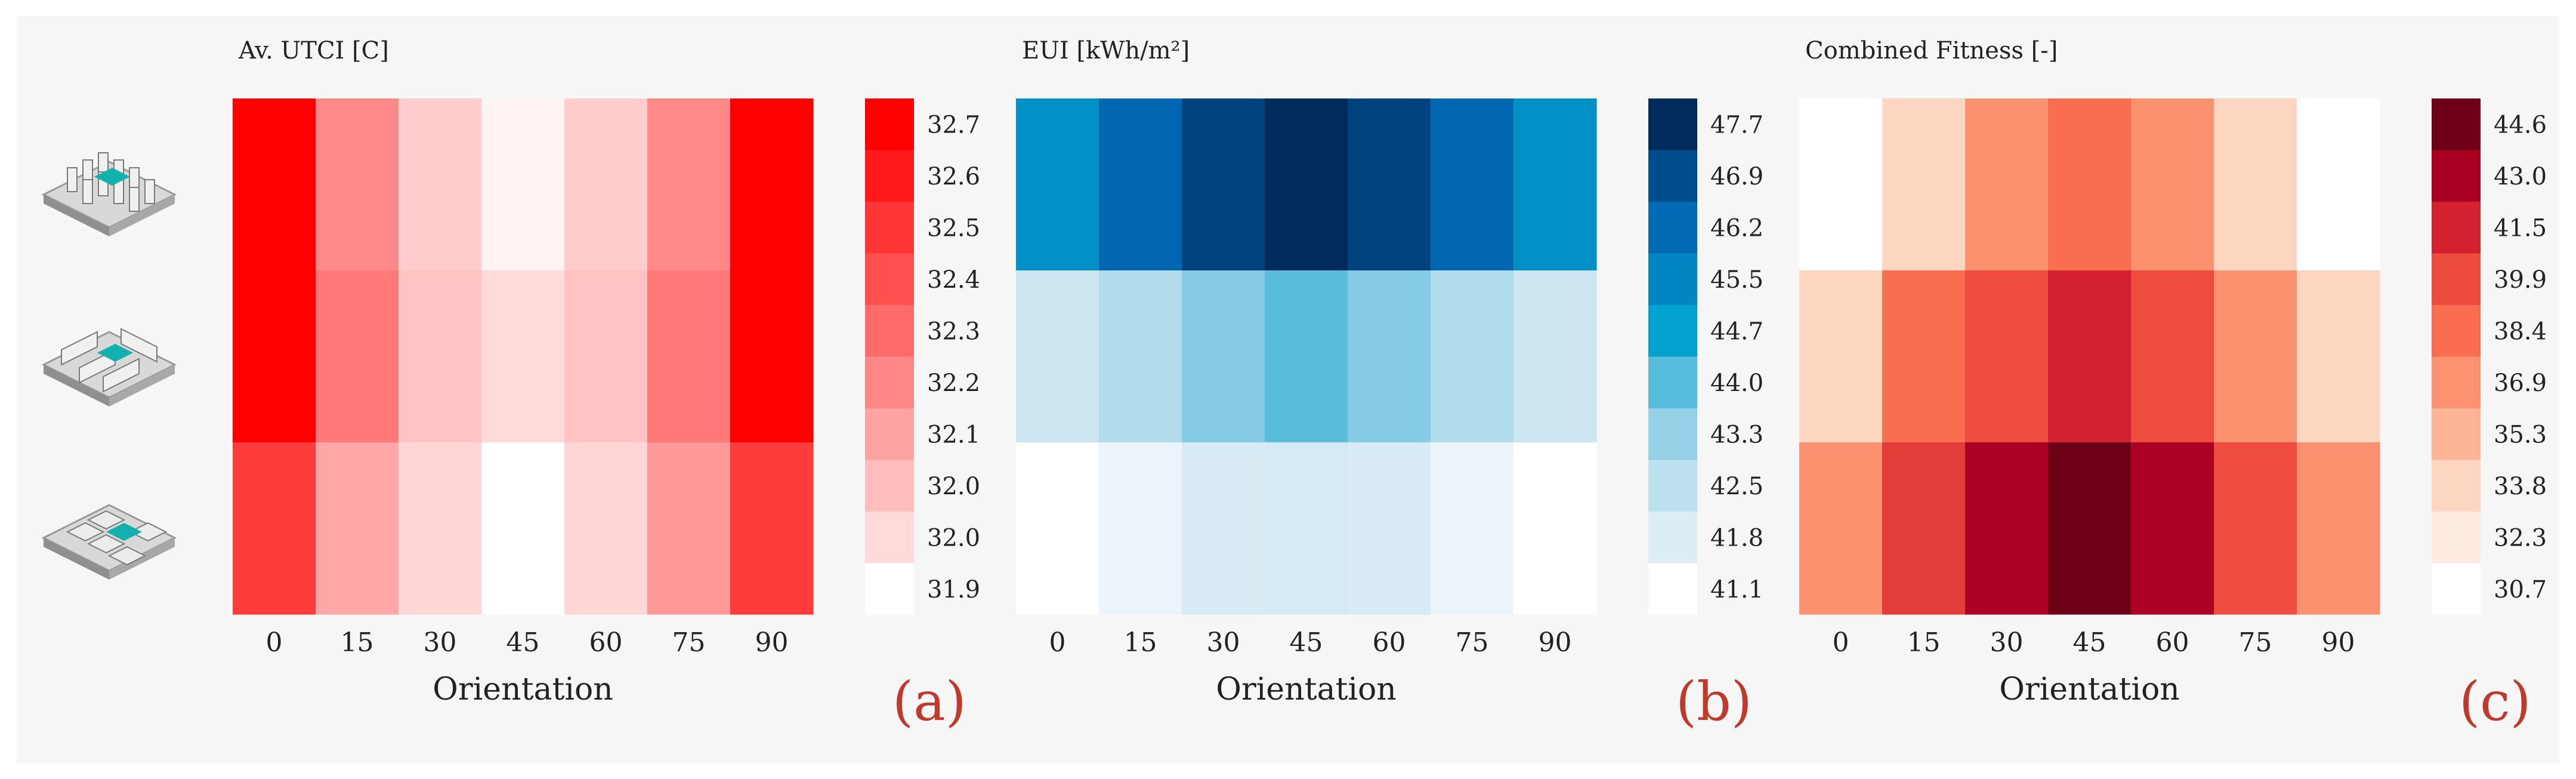 The image size is (2576, 779). What do you see at coordinates (1737, 590) in the screenshot?
I see `colorbar-label: 41.1` at bounding box center [1737, 590].